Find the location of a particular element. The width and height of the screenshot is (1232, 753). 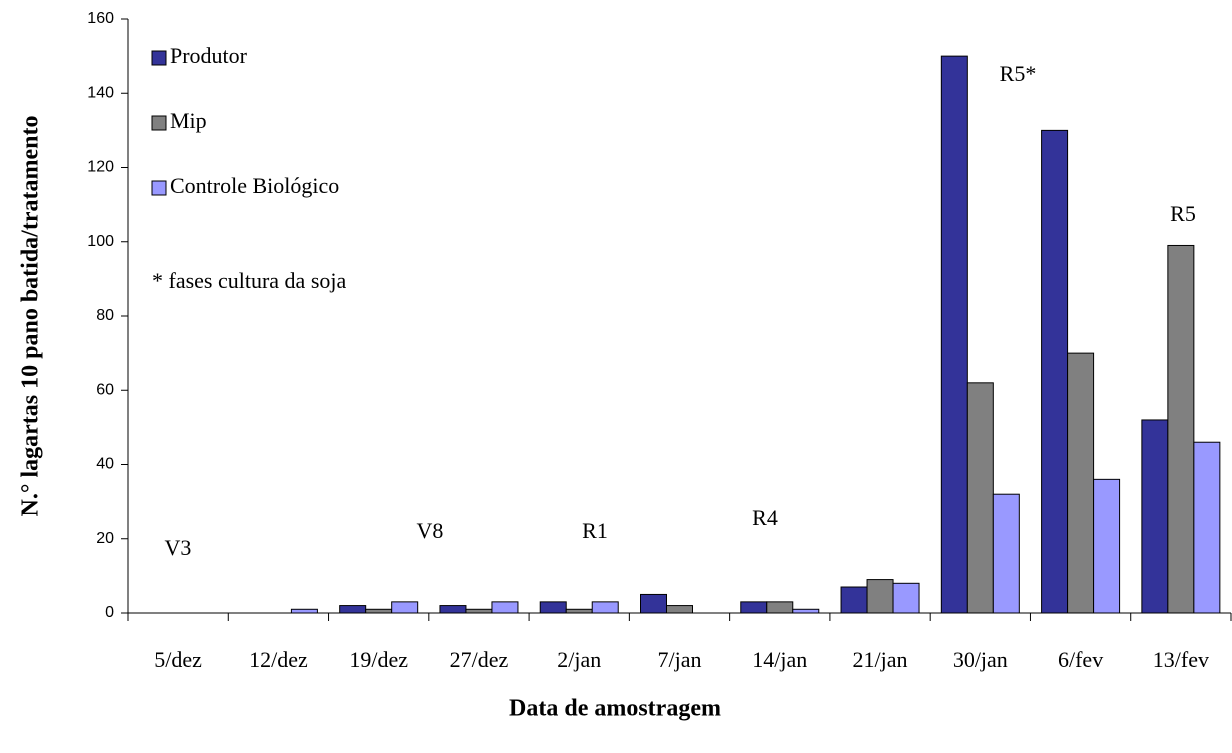

x-tick-label: 21/jan is located at coordinates (880, 659).